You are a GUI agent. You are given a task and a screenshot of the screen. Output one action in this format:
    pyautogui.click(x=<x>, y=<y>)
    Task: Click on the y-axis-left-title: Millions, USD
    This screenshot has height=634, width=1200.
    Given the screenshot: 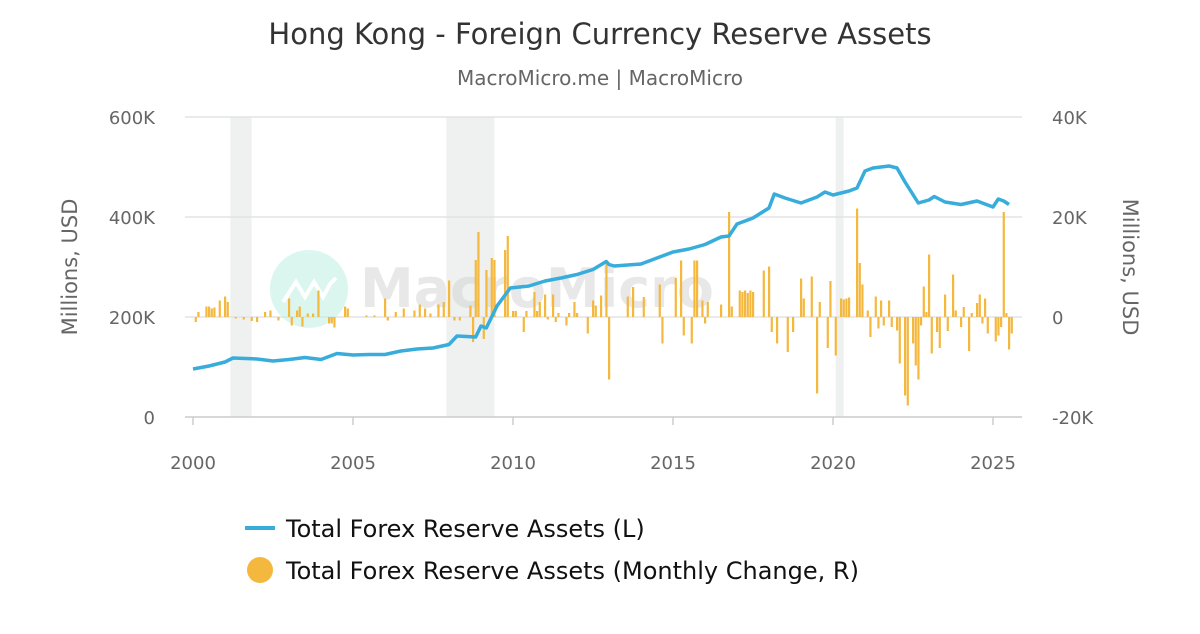 What is the action you would take?
    pyautogui.click(x=70, y=267)
    